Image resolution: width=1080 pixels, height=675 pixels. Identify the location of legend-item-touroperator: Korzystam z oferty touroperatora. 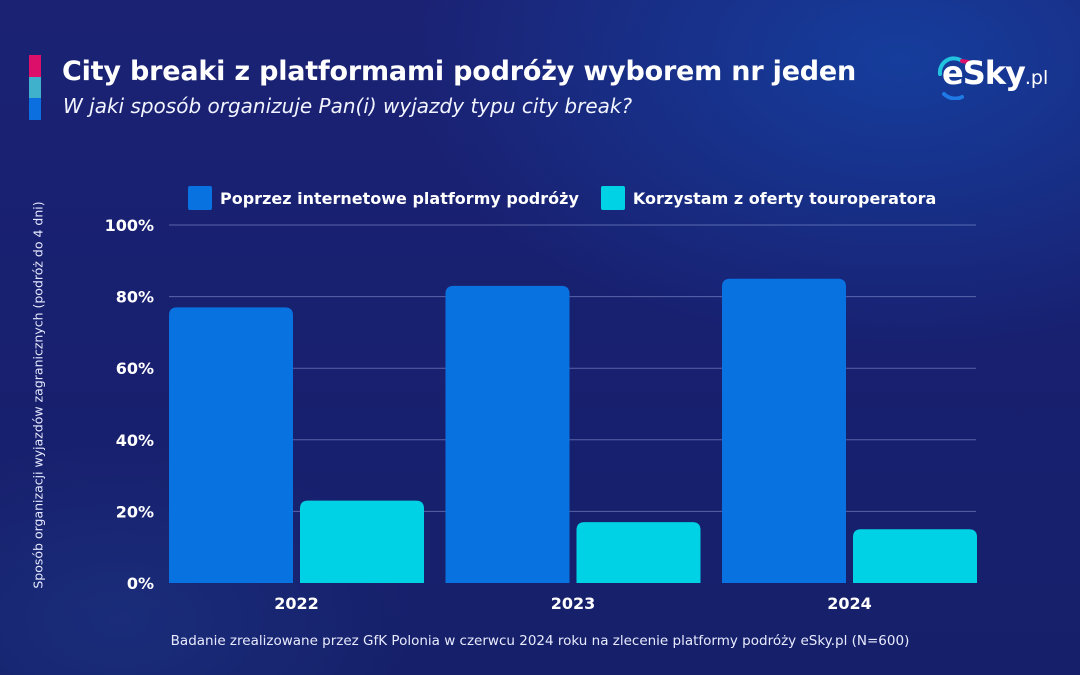
(768, 198).